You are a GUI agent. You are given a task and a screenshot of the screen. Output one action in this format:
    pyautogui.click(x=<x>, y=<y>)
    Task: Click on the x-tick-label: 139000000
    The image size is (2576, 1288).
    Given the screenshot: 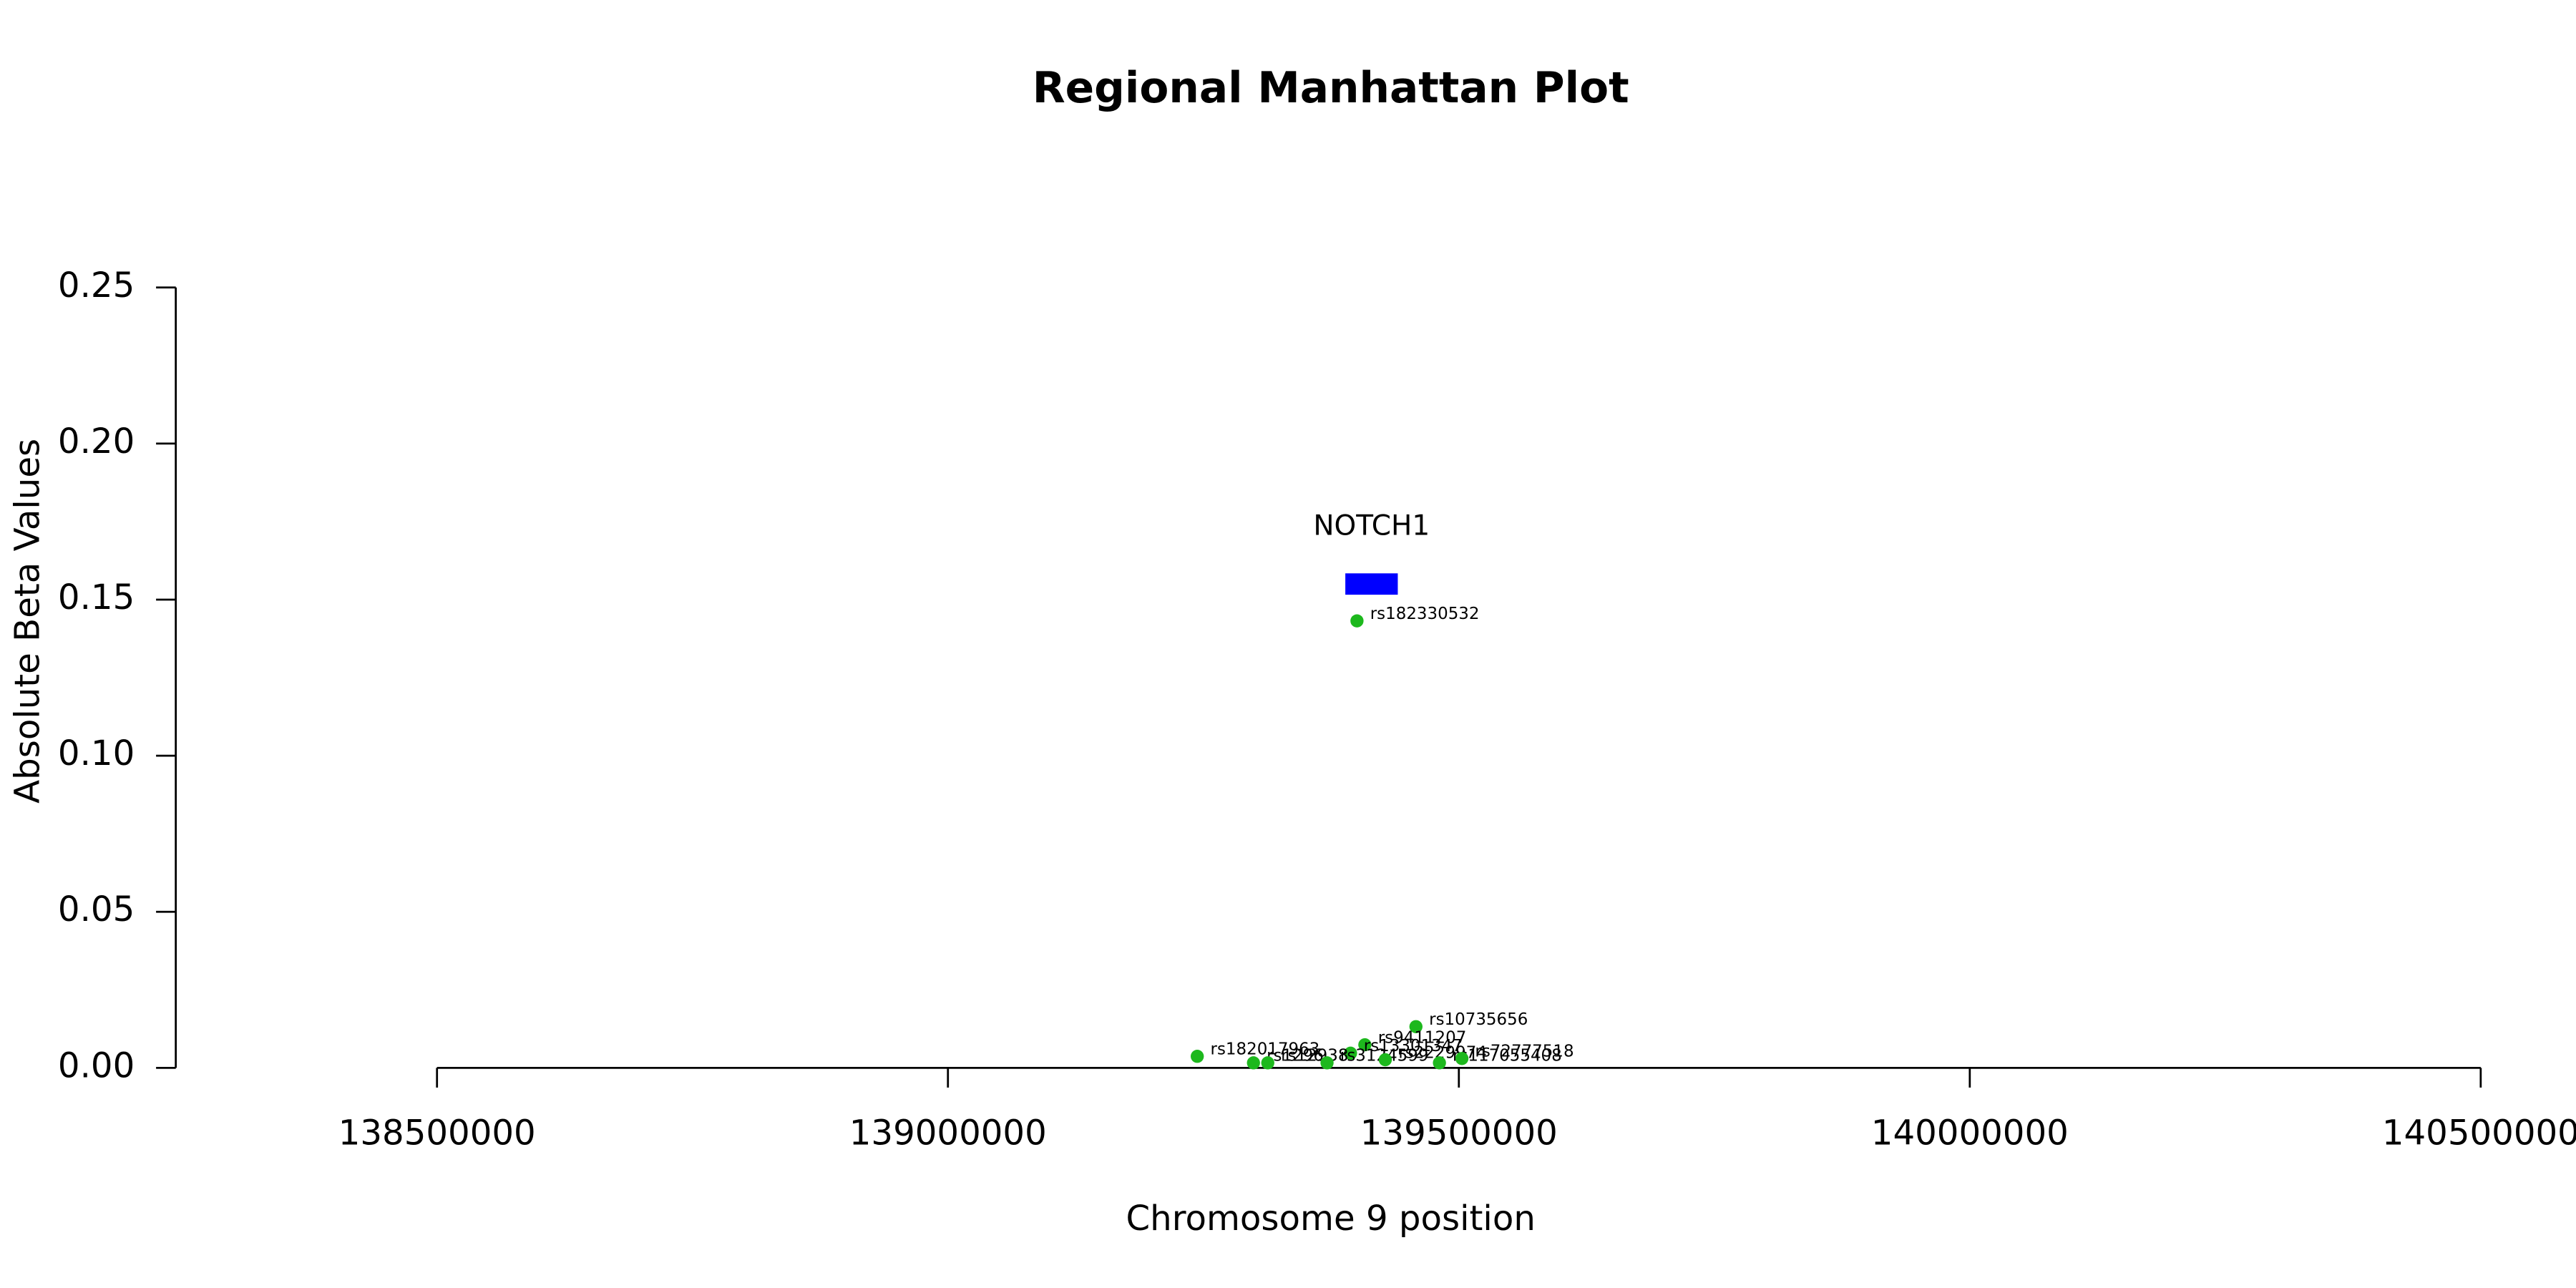 What is the action you would take?
    pyautogui.click(x=948, y=1133)
    